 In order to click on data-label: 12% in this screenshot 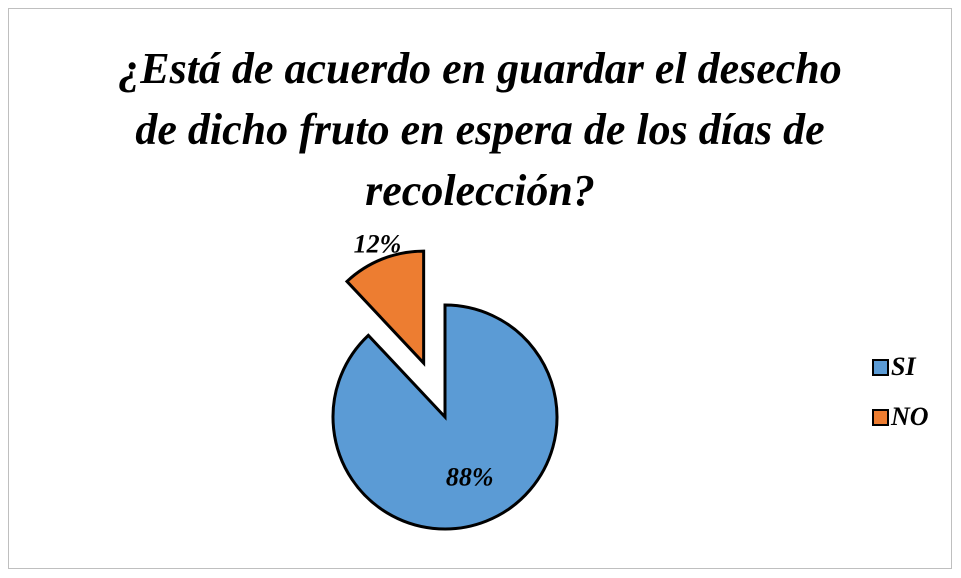, I will do `click(378, 243)`.